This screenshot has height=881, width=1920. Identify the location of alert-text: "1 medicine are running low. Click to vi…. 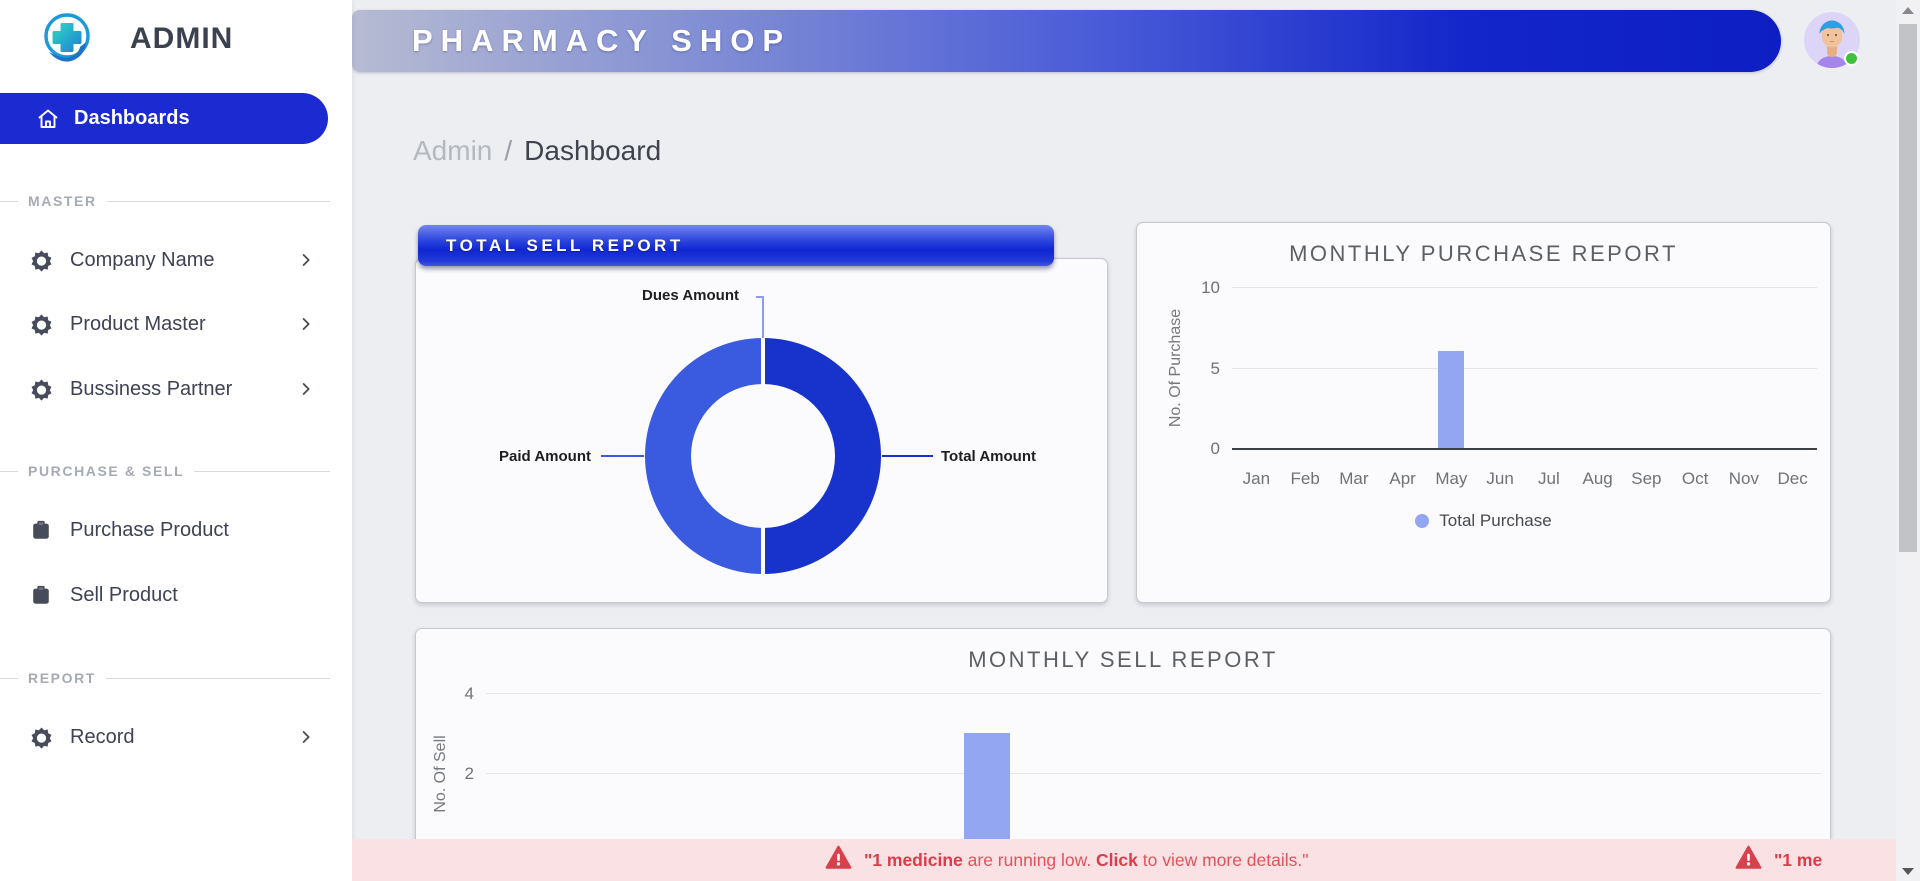
(1086, 859).